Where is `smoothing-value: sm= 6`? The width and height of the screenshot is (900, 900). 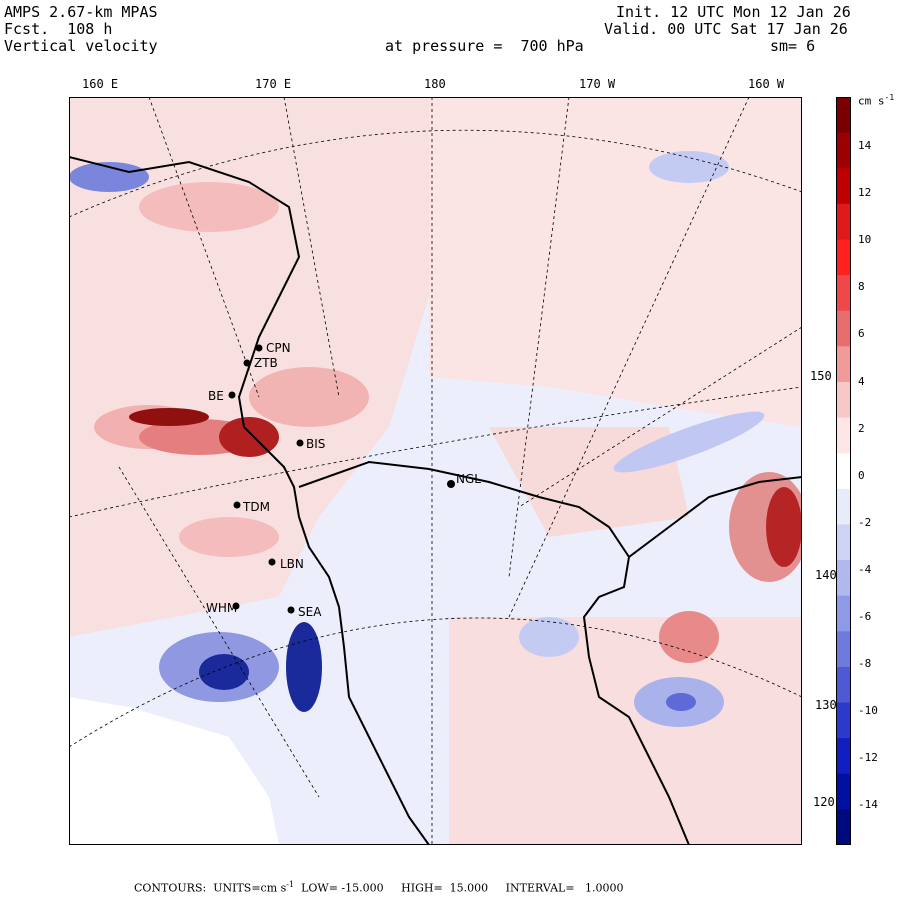 smoothing-value: sm= 6 is located at coordinates (793, 46).